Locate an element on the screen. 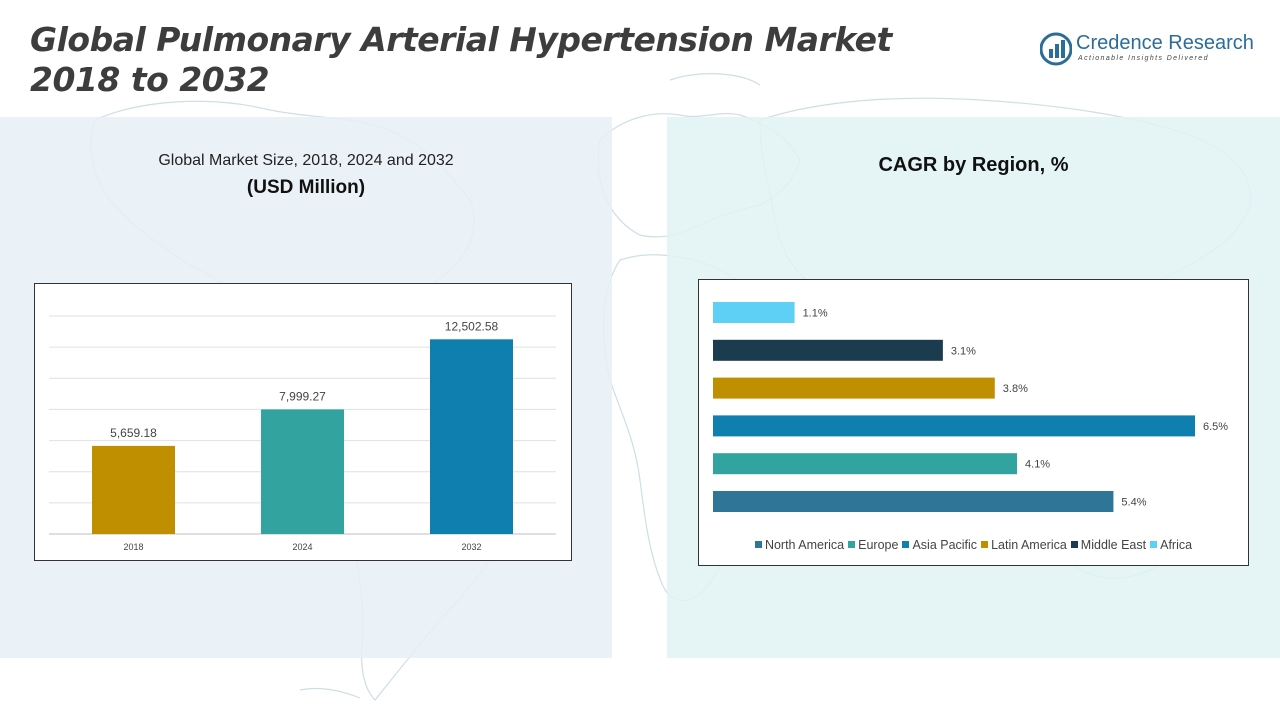 This screenshot has width=1280, height=720. cagr-title: CAGR by Region, % is located at coordinates (973, 165).